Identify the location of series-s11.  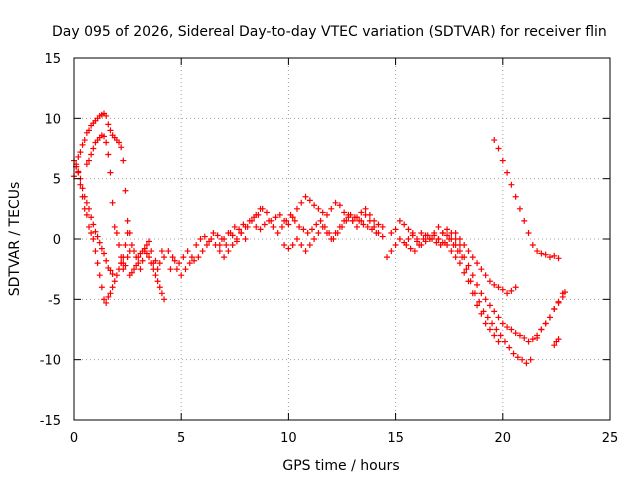
(333, 233).